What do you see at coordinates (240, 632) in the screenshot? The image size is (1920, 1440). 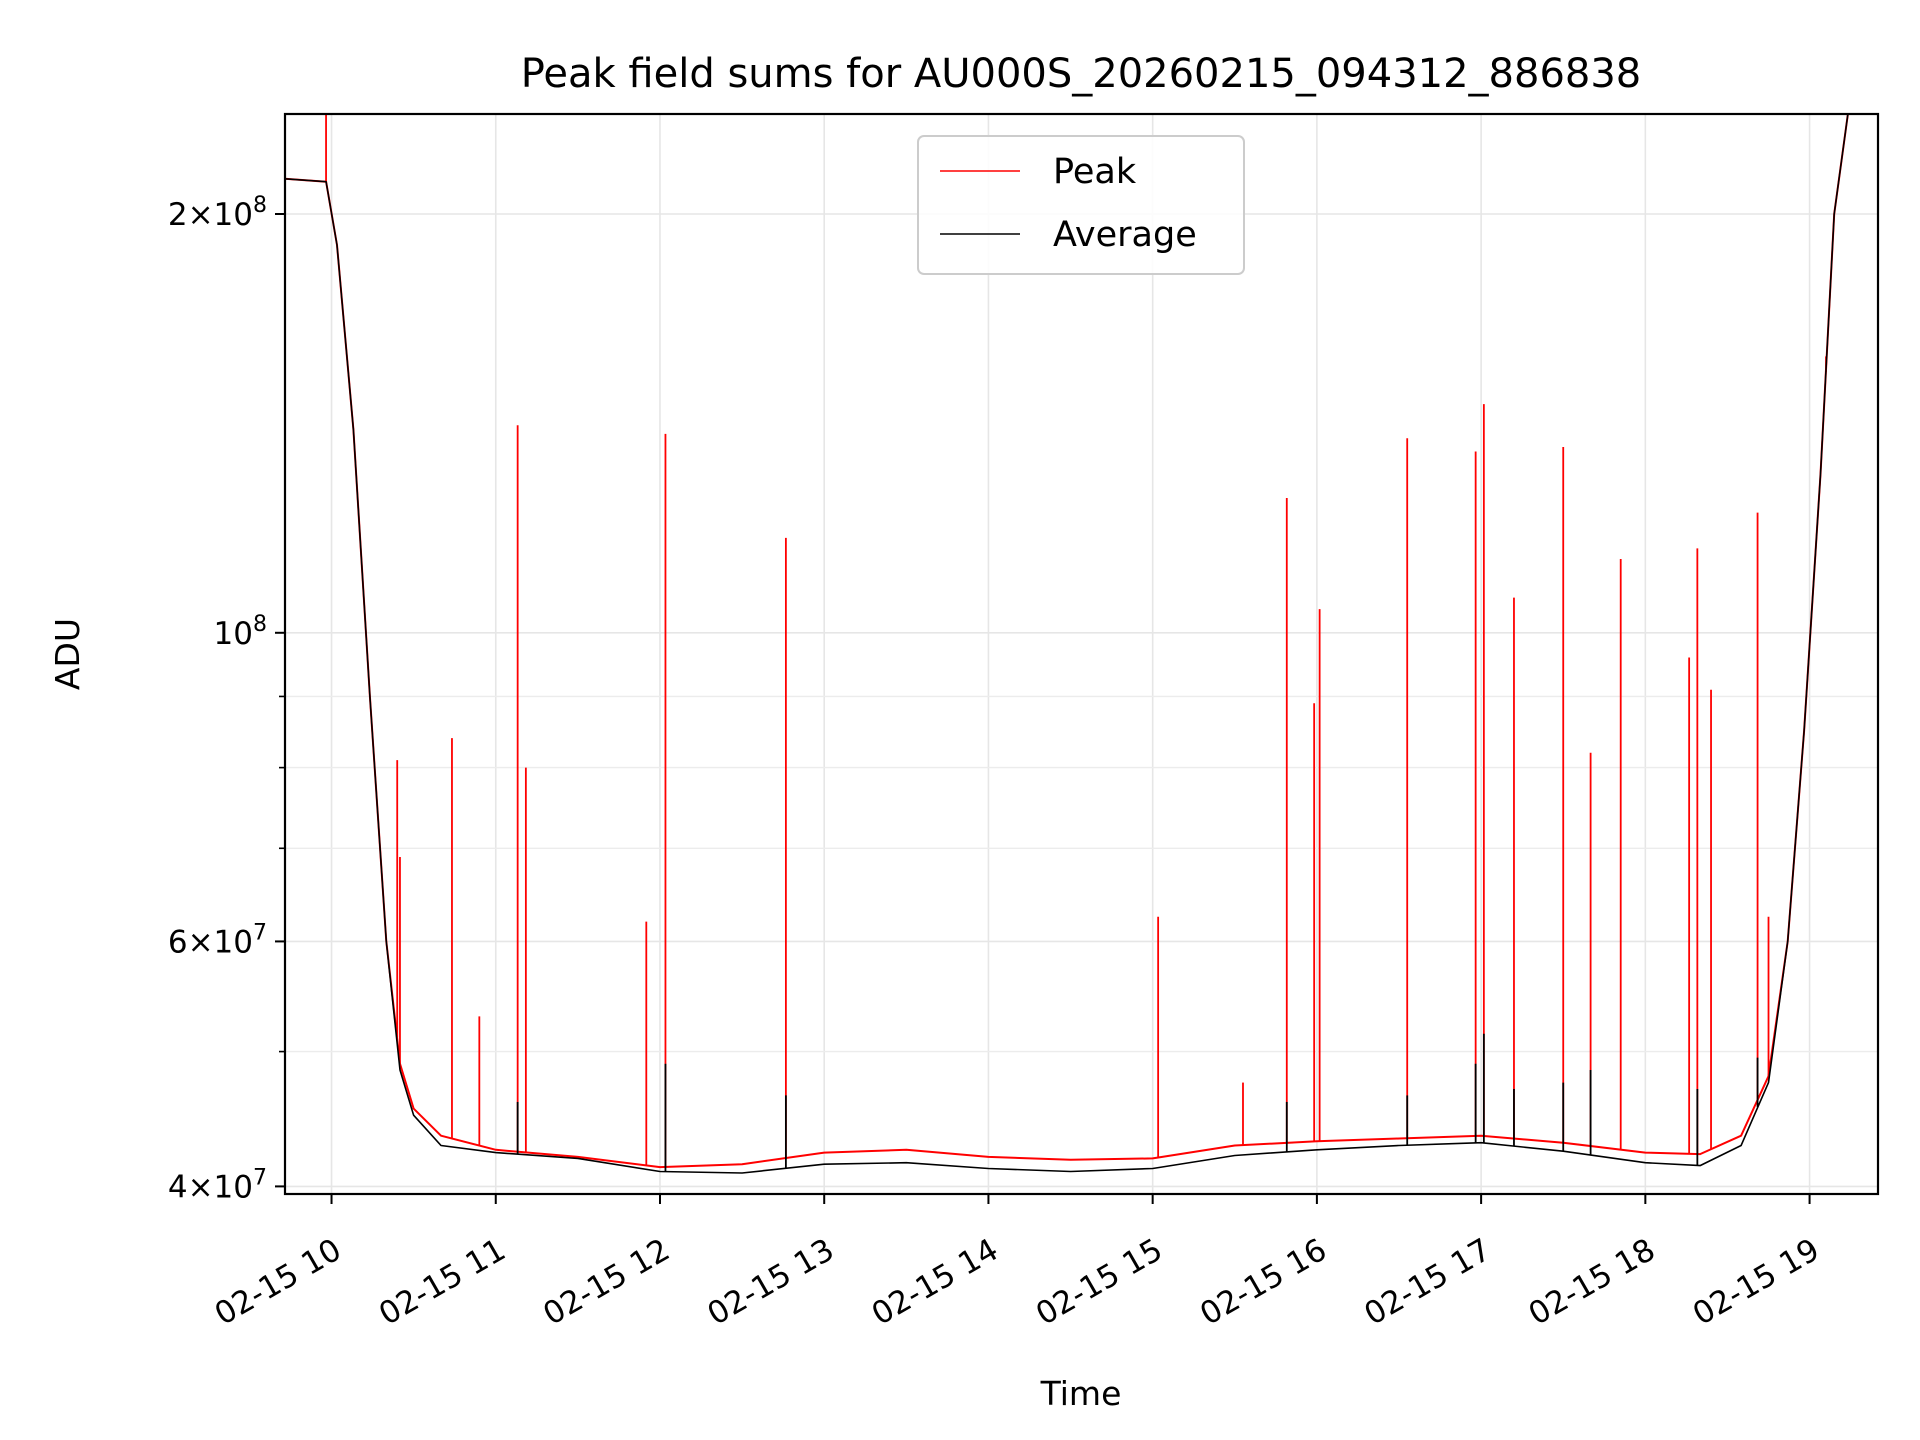 I see `y-tick-label: 108` at bounding box center [240, 632].